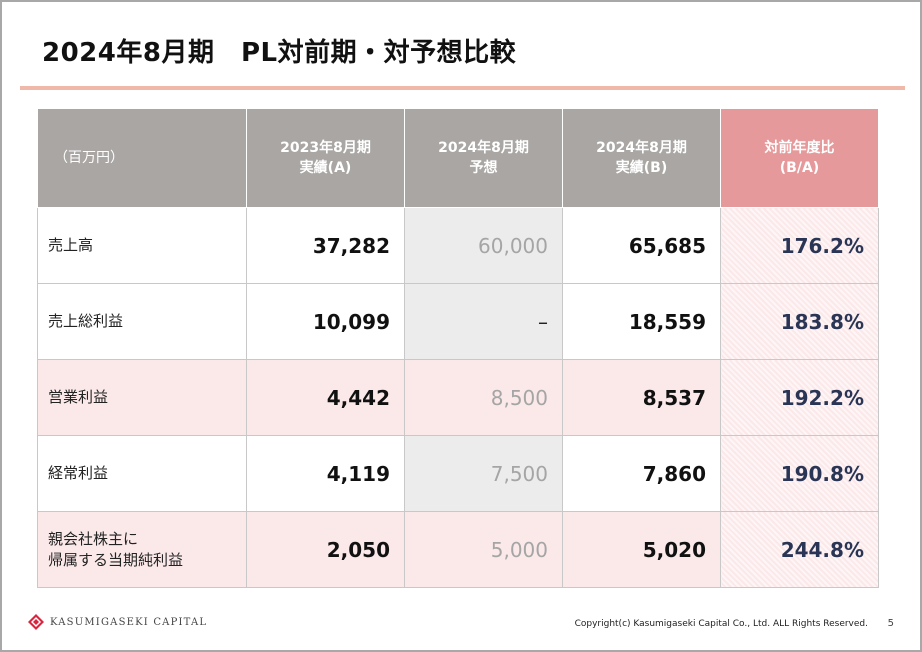 The image size is (922, 652). Describe the element at coordinates (799, 321) in the screenshot. I see `cell-ratio: 183.8%` at that location.